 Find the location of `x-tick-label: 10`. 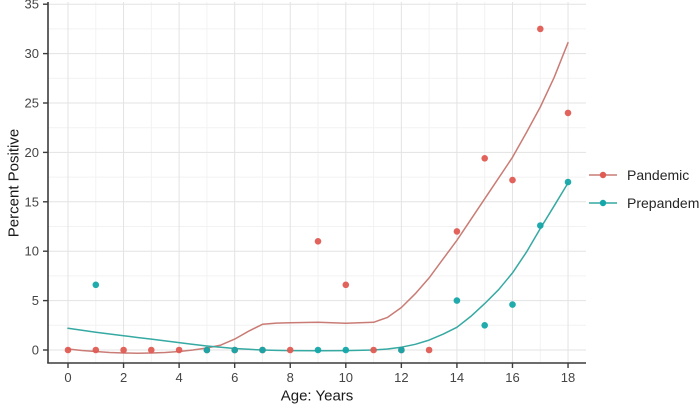

x-tick-label: 10 is located at coordinates (346, 377).